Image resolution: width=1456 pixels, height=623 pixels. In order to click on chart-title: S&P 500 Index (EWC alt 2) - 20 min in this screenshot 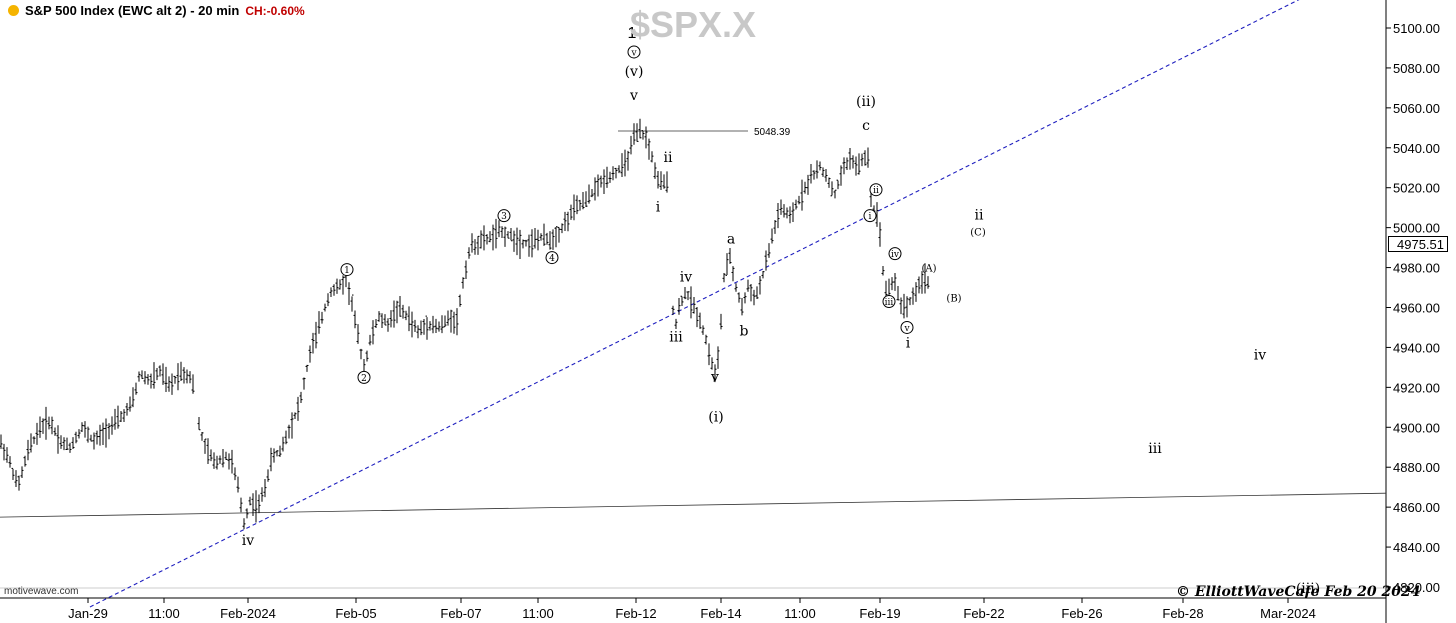, I will do `click(132, 10)`.